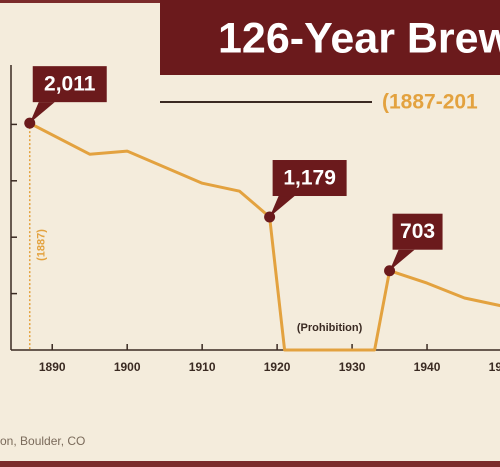 This screenshot has width=500, height=467. I want to click on x-tick-label: 1940, so click(427, 367).